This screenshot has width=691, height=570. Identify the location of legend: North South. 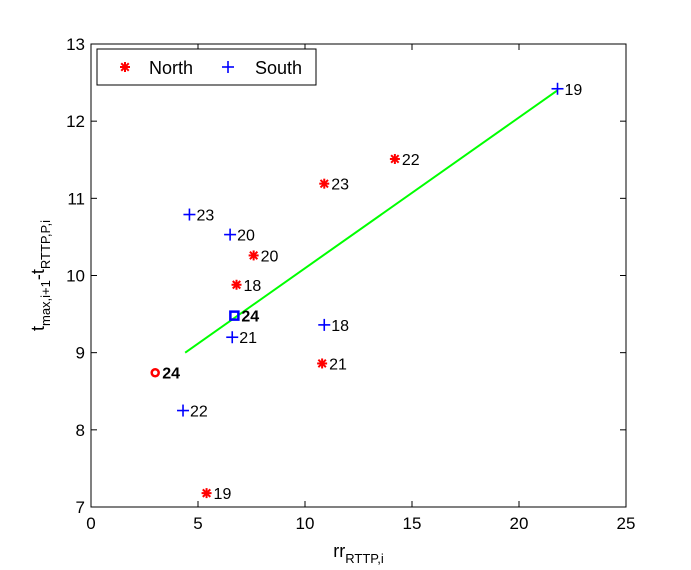
(206, 67).